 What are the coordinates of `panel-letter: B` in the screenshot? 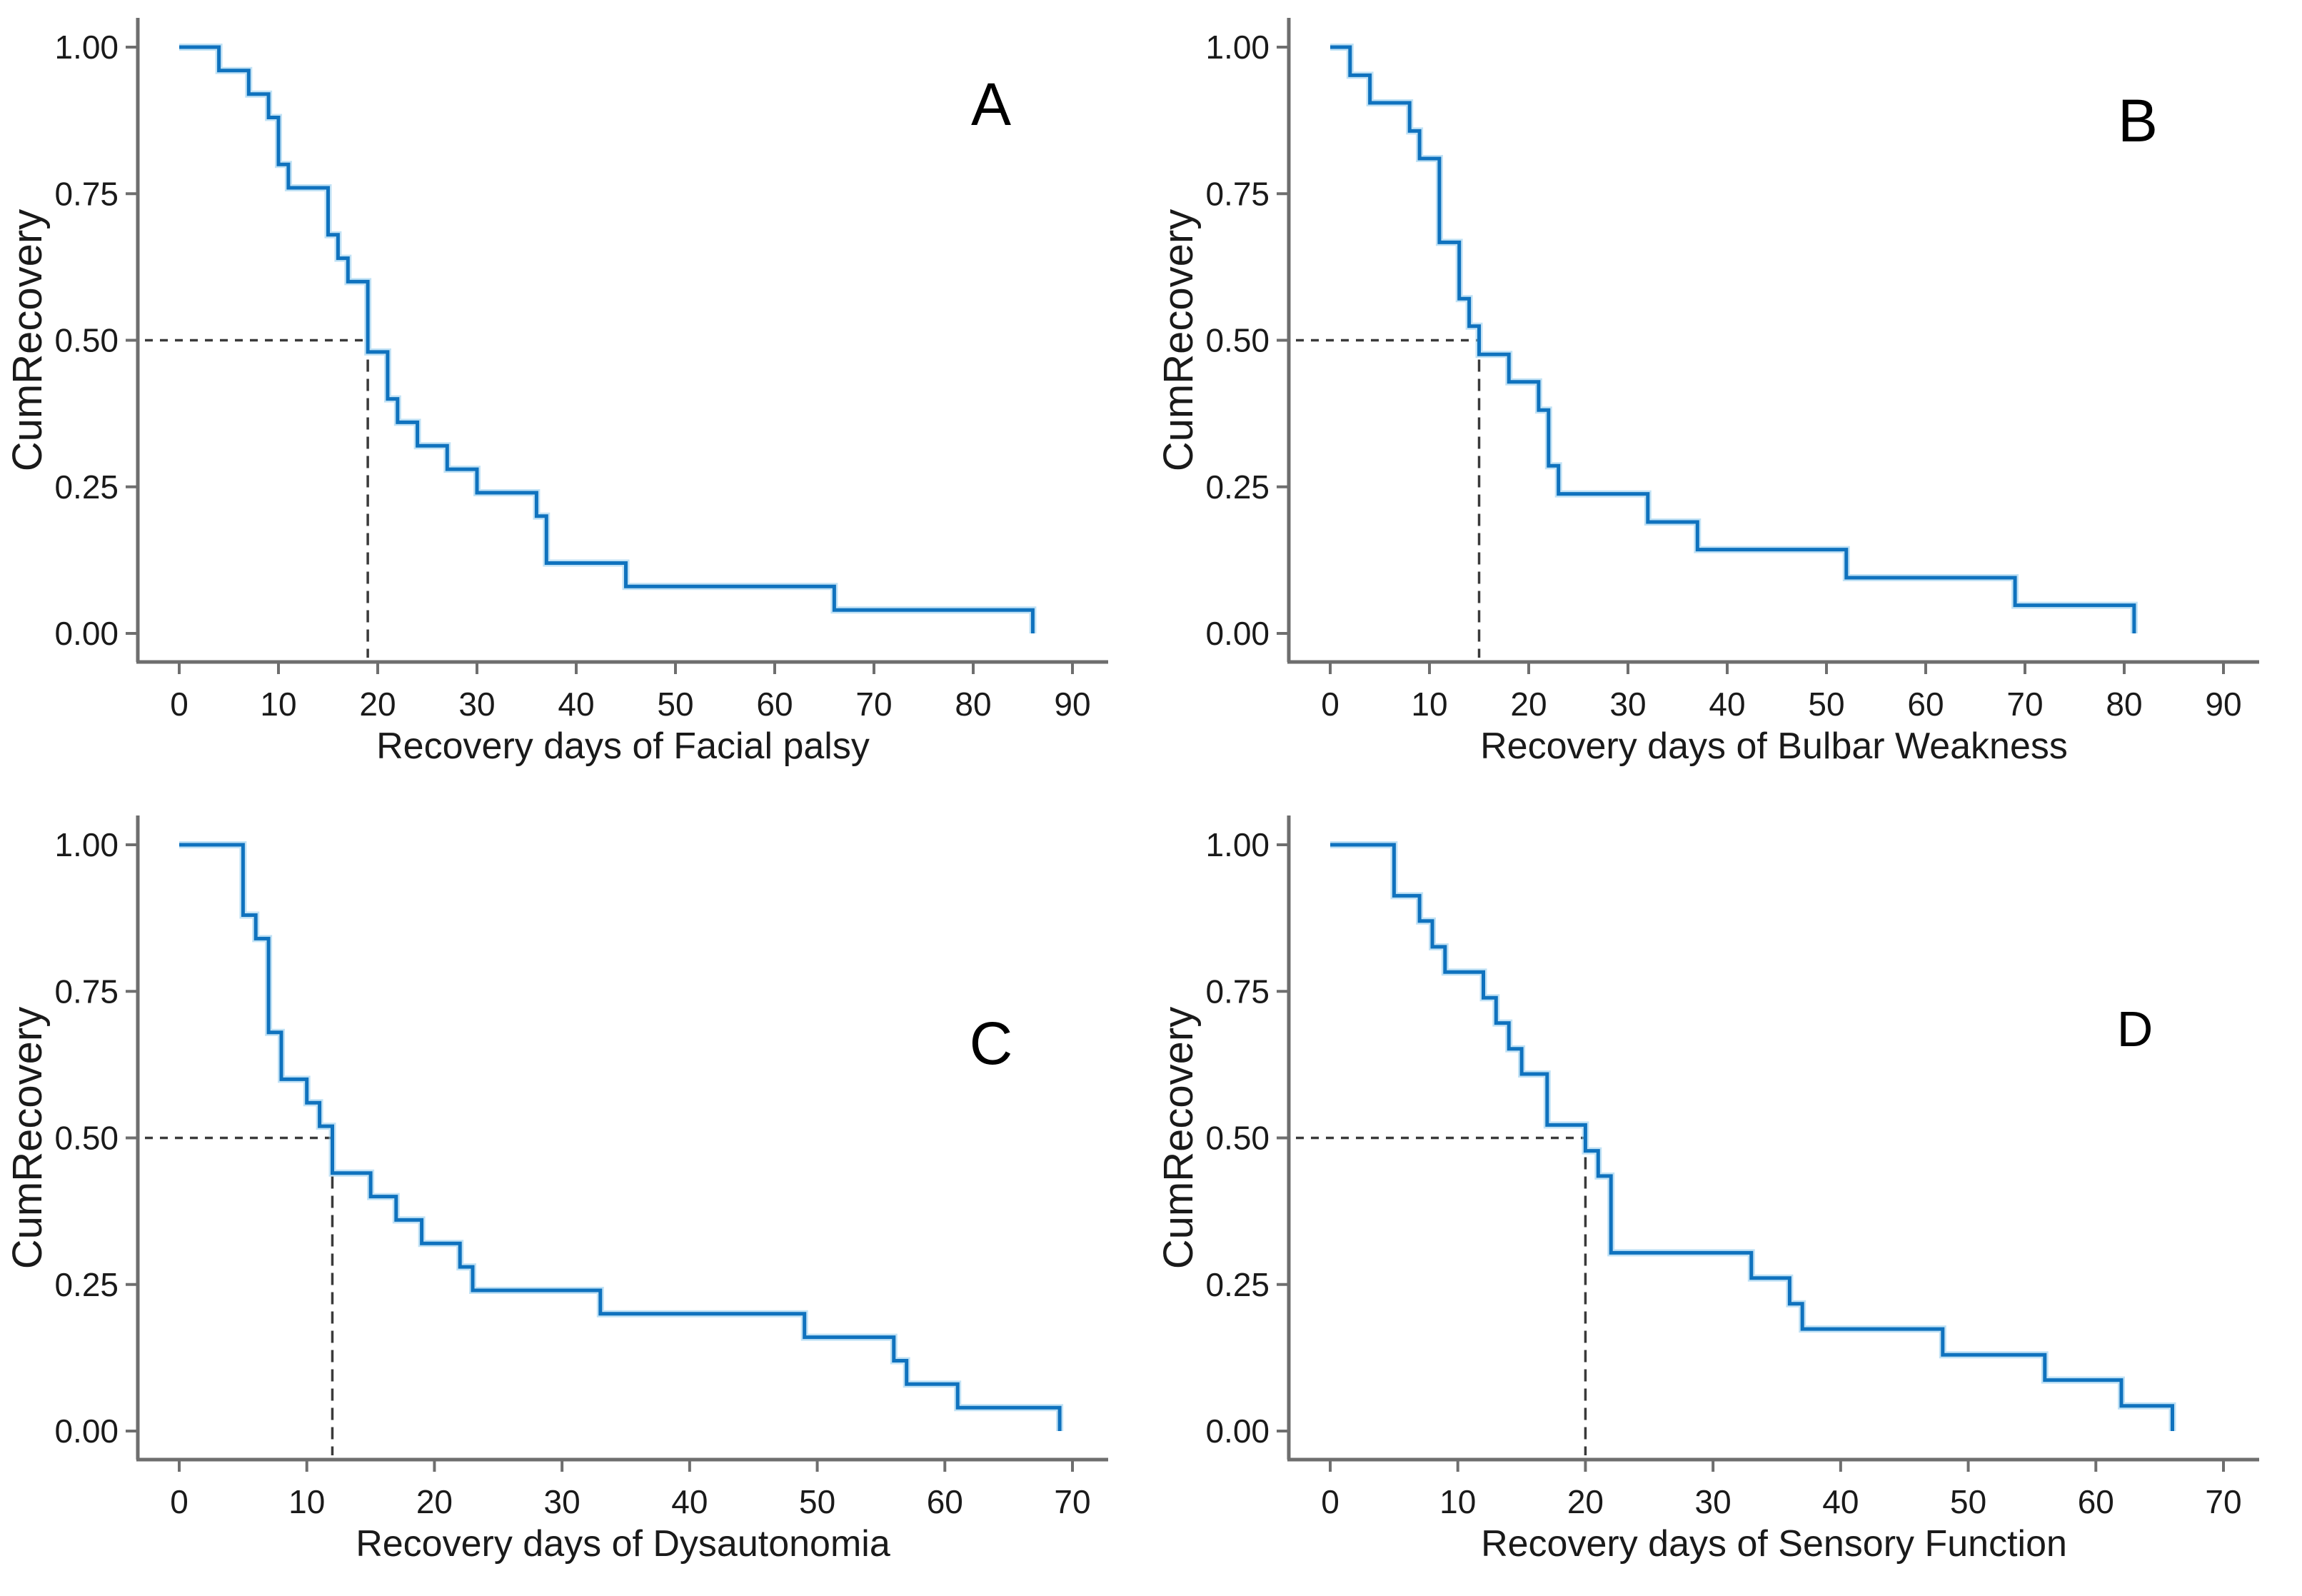 It's located at (2138, 121).